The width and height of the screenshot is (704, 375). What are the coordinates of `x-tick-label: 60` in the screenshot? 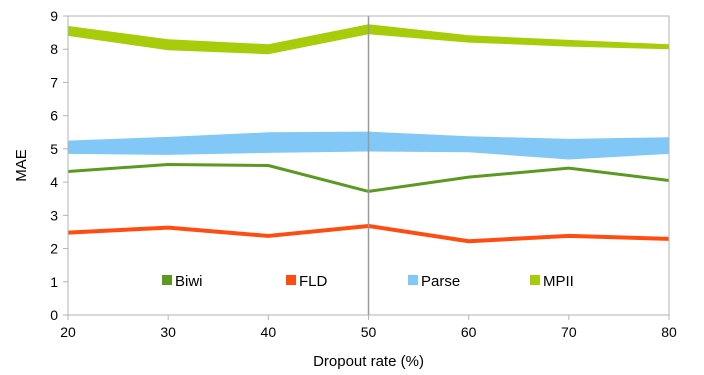 It's located at (469, 332).